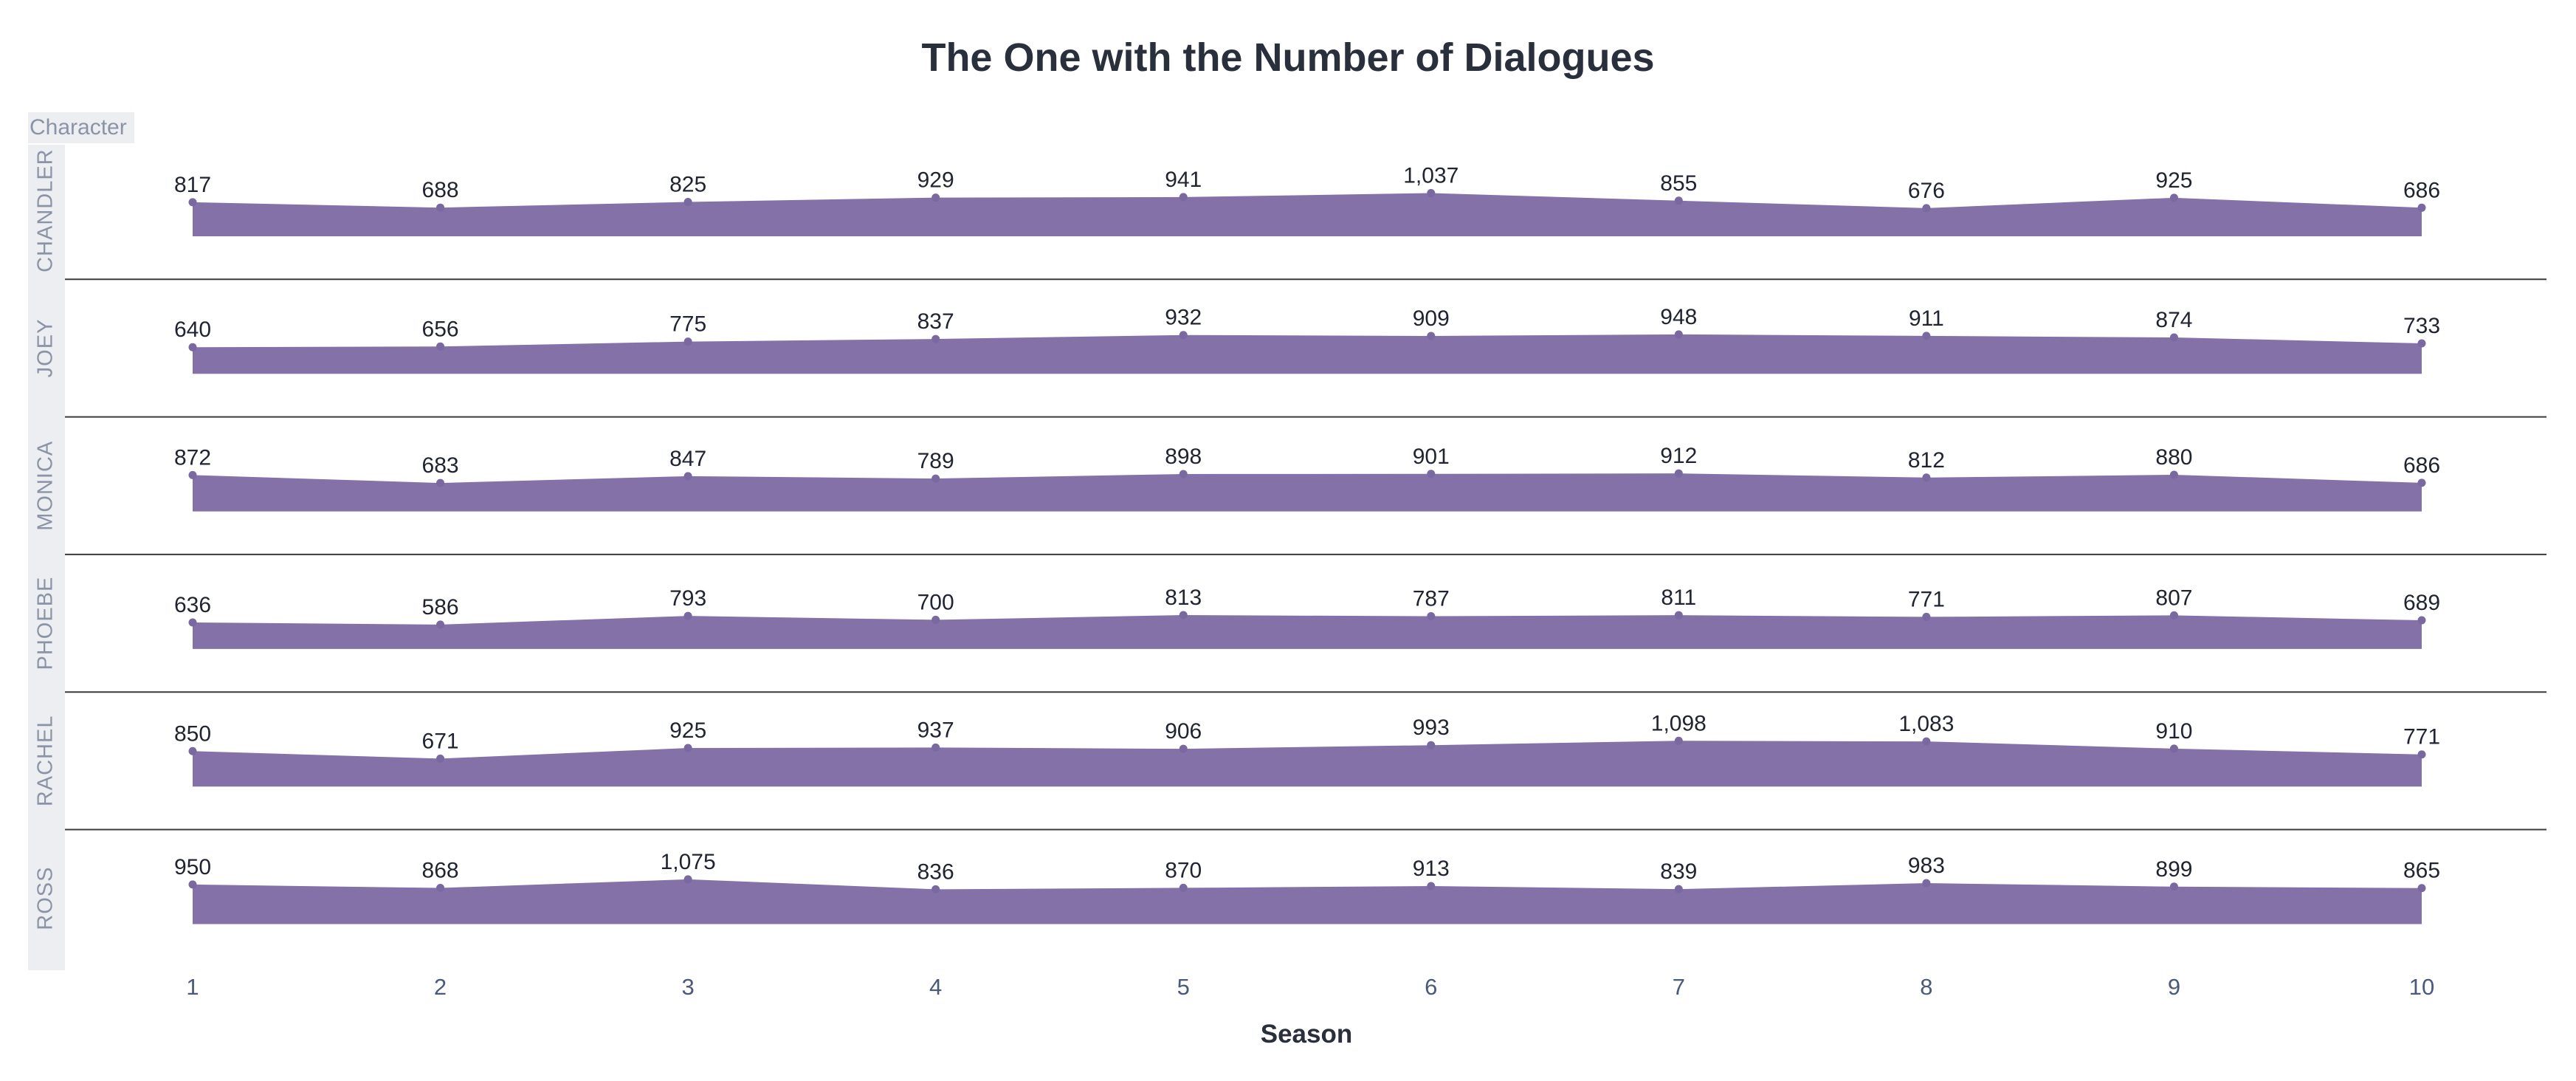  What do you see at coordinates (1307, 764) in the screenshot?
I see `area-rachel` at bounding box center [1307, 764].